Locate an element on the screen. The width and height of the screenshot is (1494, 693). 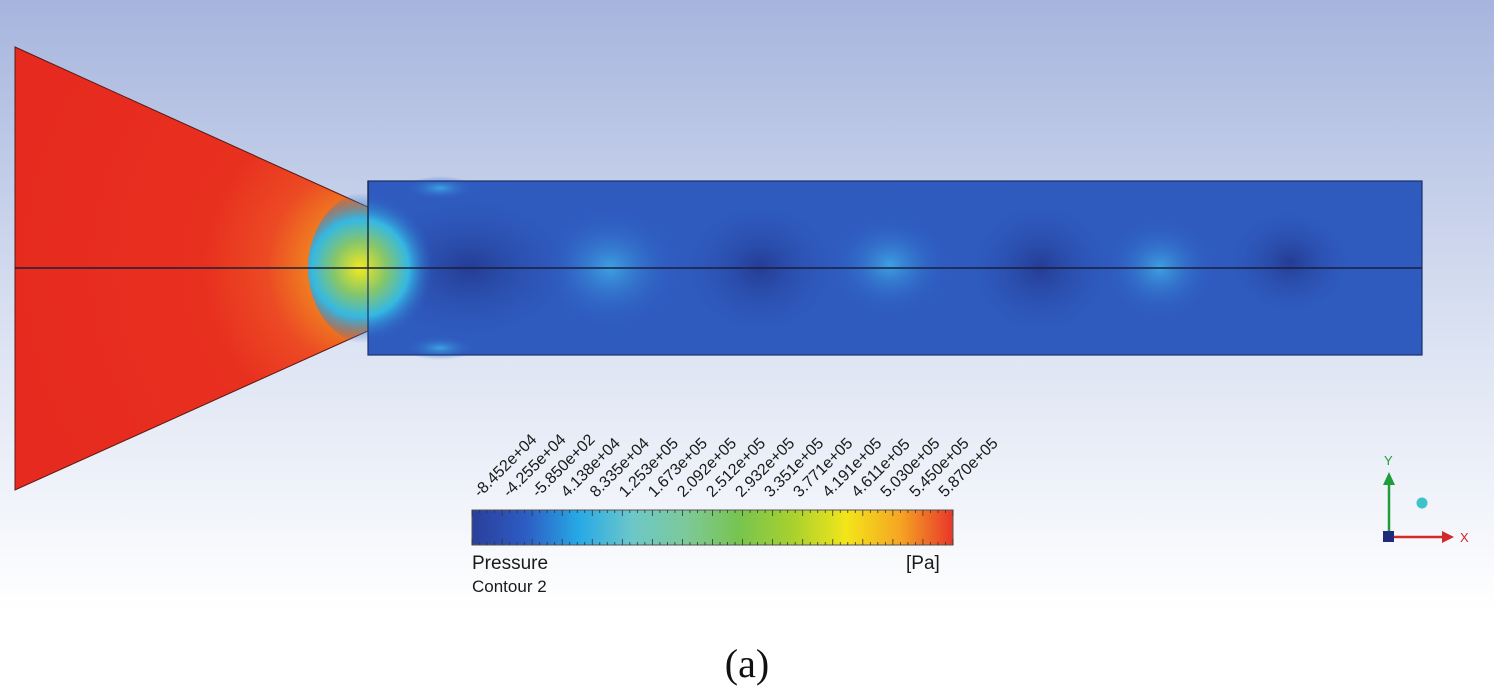
axis-triad: X Y is located at coordinates (1426, 499).